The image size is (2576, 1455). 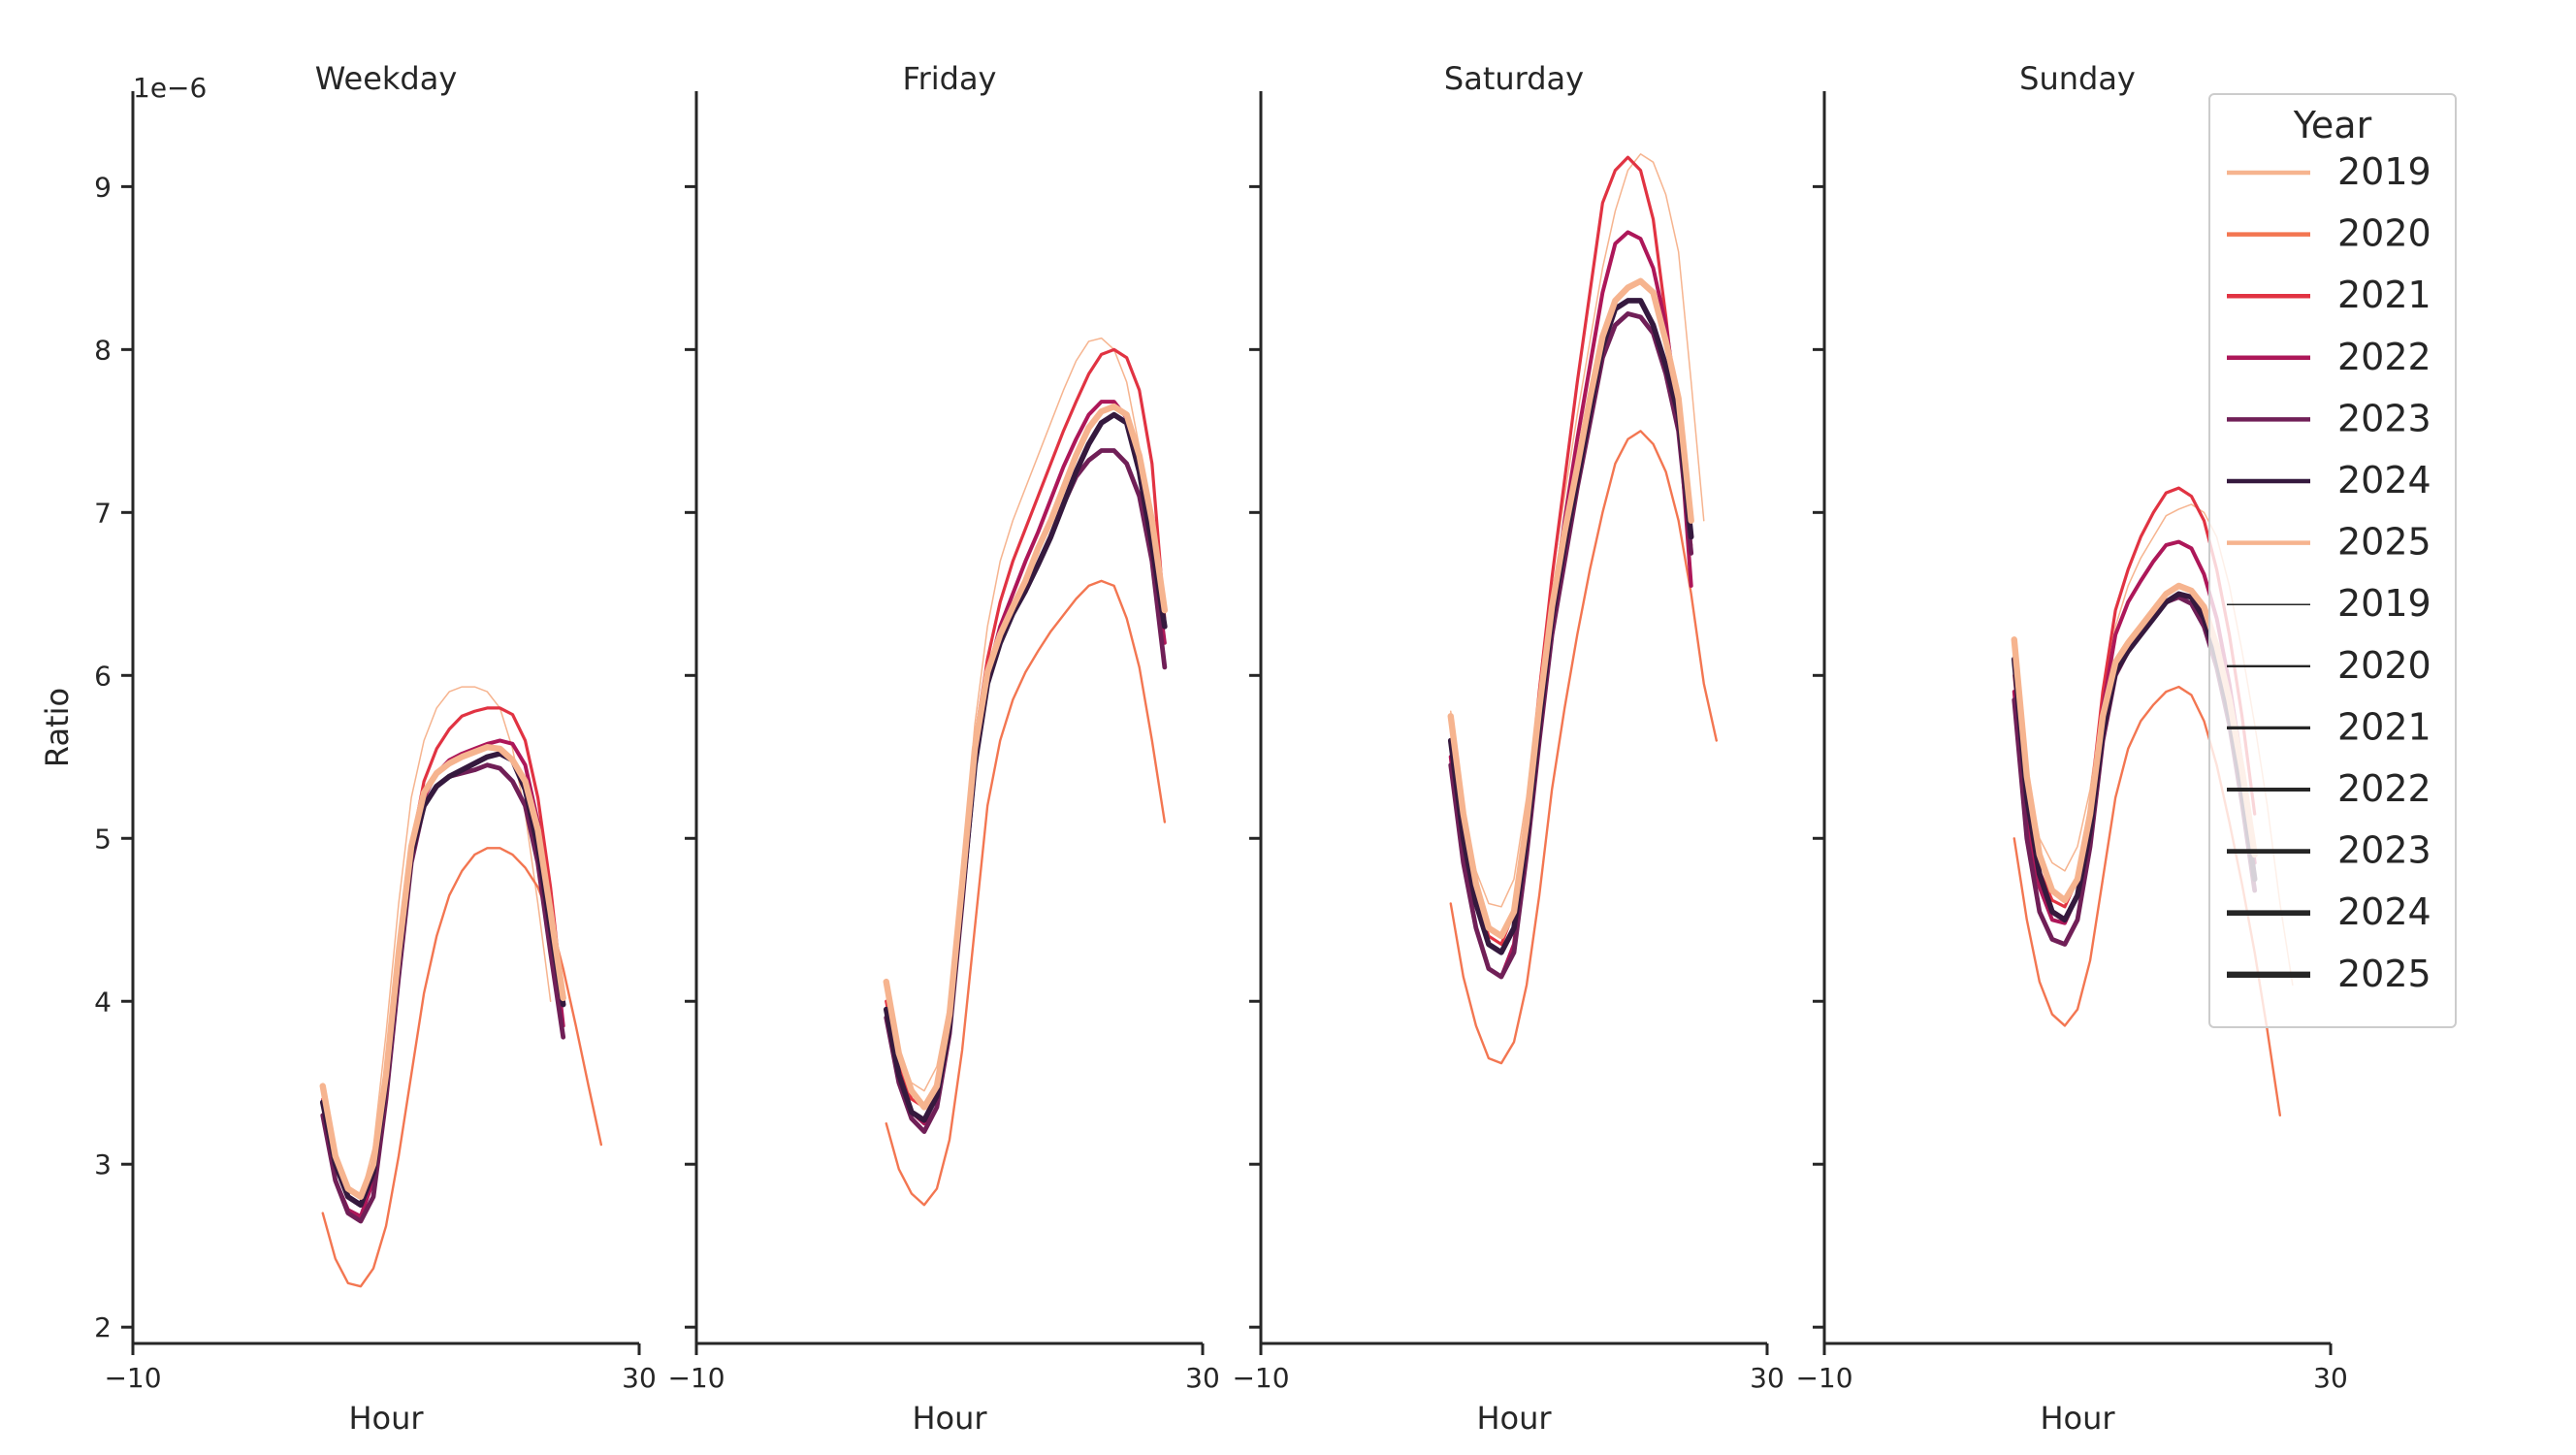 I want to click on panel-title: Saturday, so click(x=1514, y=78).